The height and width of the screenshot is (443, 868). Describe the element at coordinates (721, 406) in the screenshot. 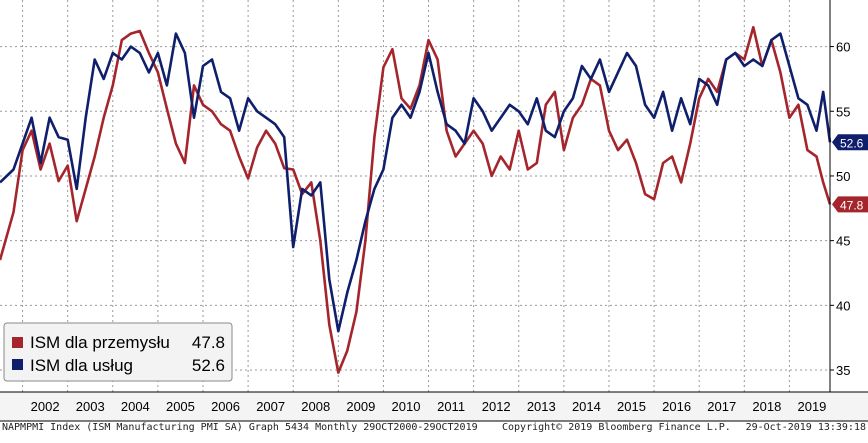

I see `x-tick-label: 2017` at that location.